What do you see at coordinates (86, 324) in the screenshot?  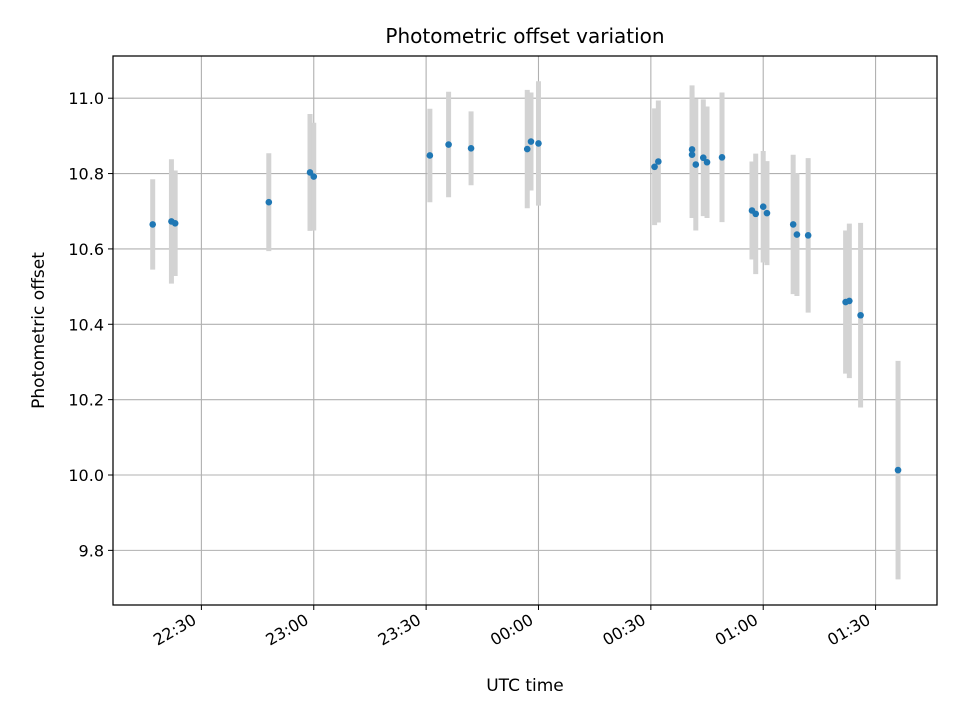 I see `y-tick-label: 10.4` at bounding box center [86, 324].